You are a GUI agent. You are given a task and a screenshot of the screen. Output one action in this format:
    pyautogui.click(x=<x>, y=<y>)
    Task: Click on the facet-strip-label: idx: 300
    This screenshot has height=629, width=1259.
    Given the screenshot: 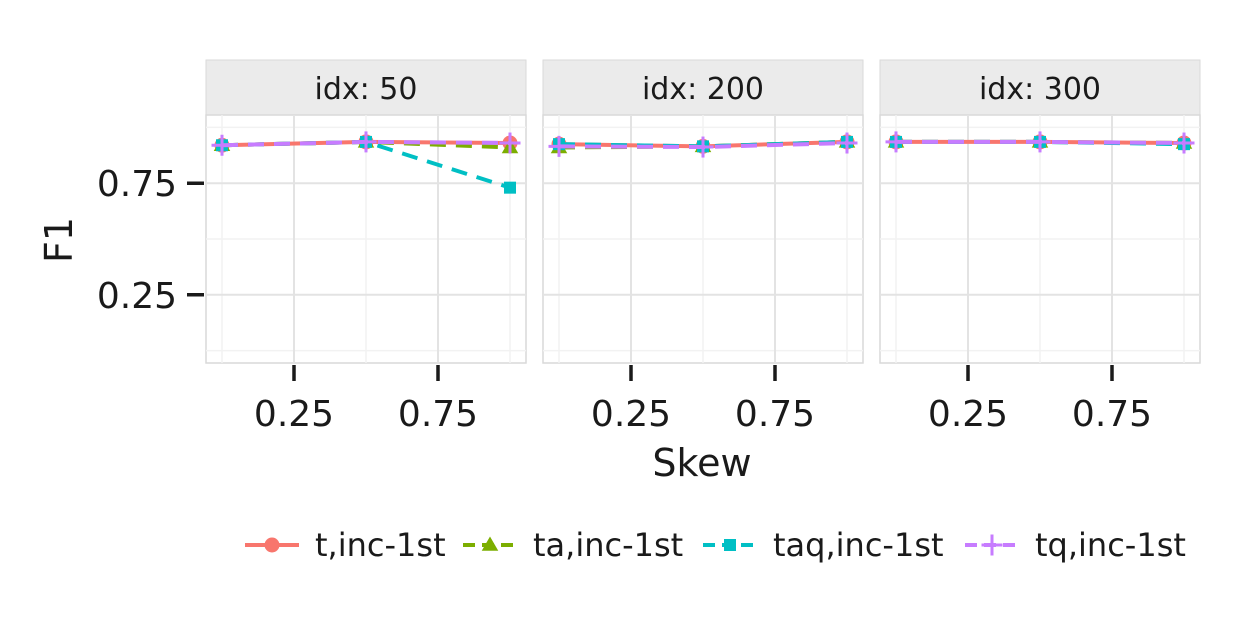 What is the action you would take?
    pyautogui.click(x=1040, y=89)
    